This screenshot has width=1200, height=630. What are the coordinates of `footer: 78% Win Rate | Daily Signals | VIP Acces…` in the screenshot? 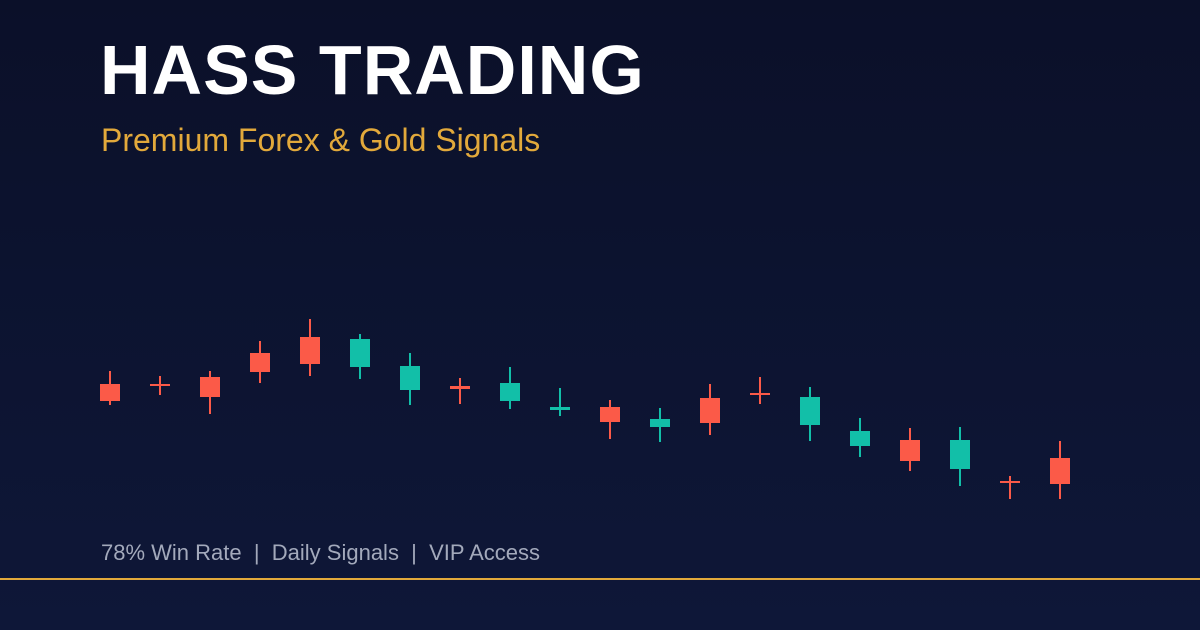 It's located at (320, 552).